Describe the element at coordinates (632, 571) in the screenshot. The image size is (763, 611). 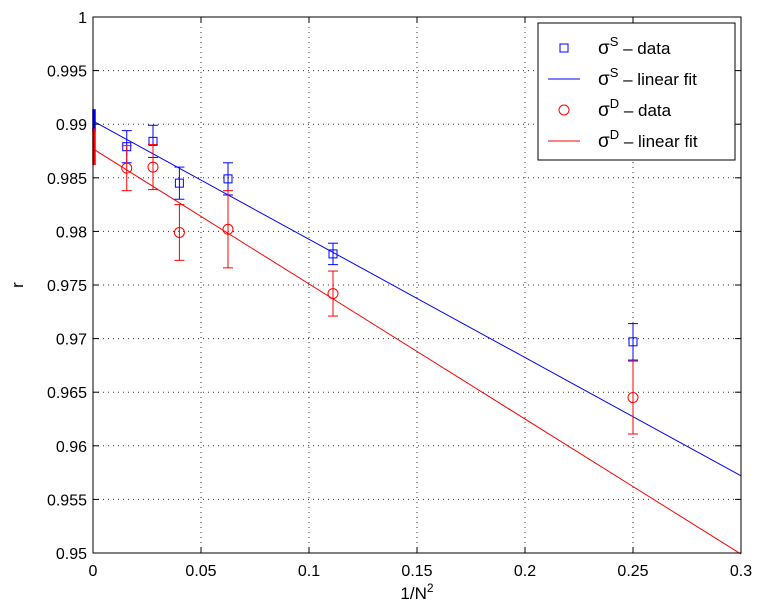
I see `x-tick-label: 0.25` at that location.